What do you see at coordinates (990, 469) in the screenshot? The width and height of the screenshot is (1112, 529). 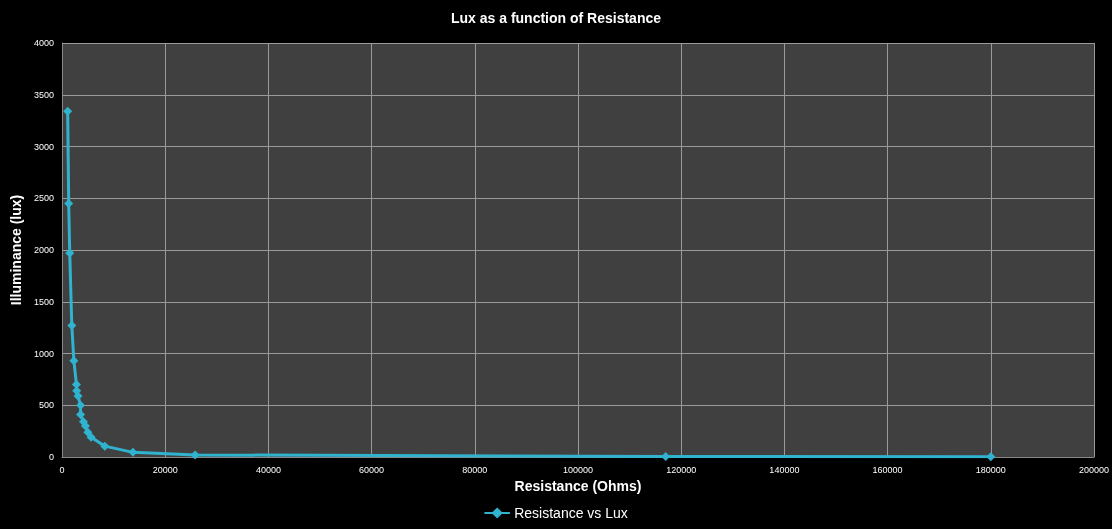 I see `x-tick-label: 180000` at bounding box center [990, 469].